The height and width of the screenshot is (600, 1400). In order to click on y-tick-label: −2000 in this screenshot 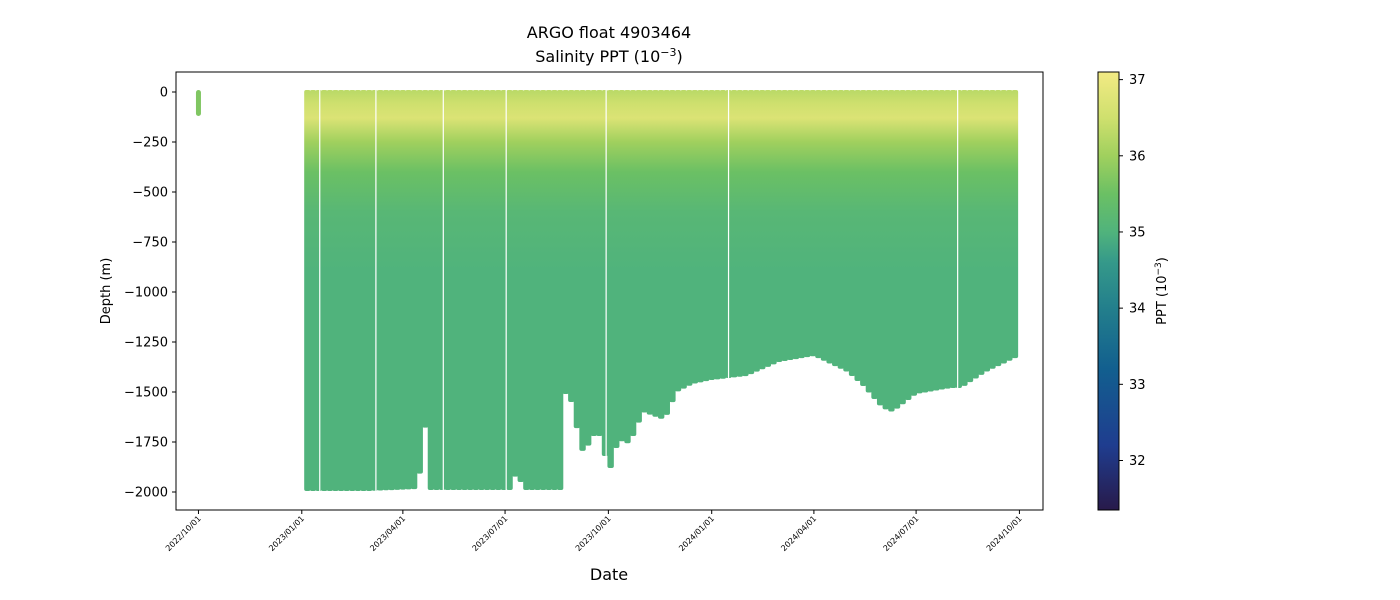, I will do `click(146, 493)`.